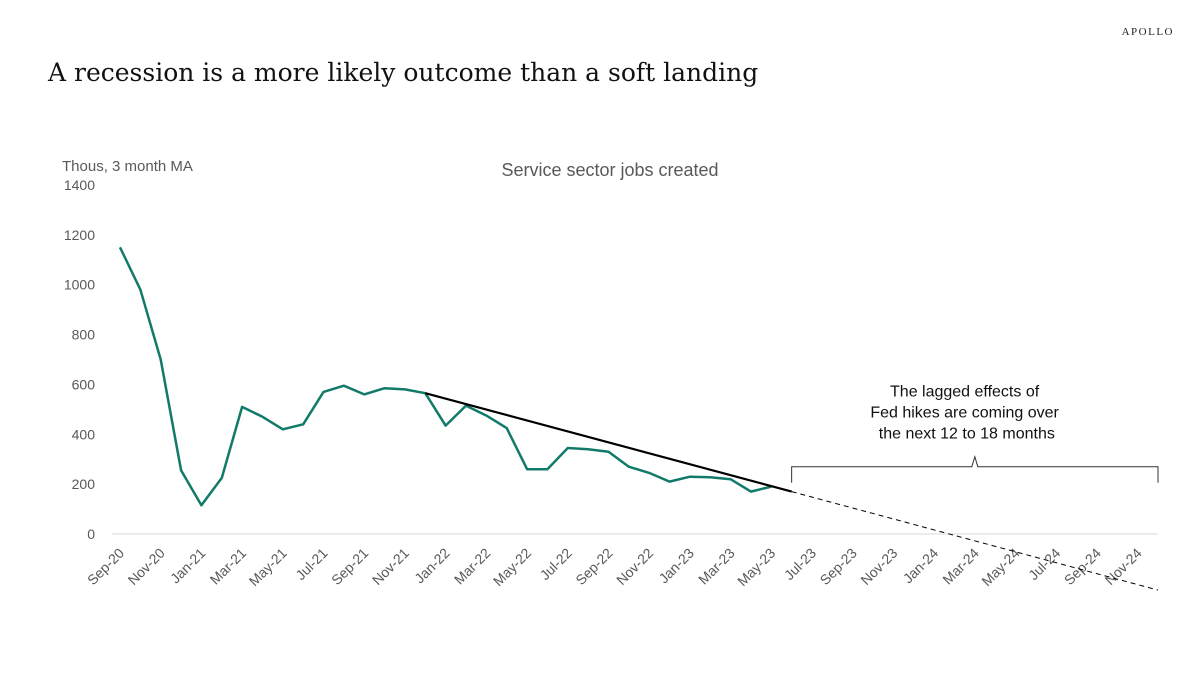 Image resolution: width=1200 pixels, height=674 pixels. I want to click on x-tick-label: Sep-20, so click(105, 566).